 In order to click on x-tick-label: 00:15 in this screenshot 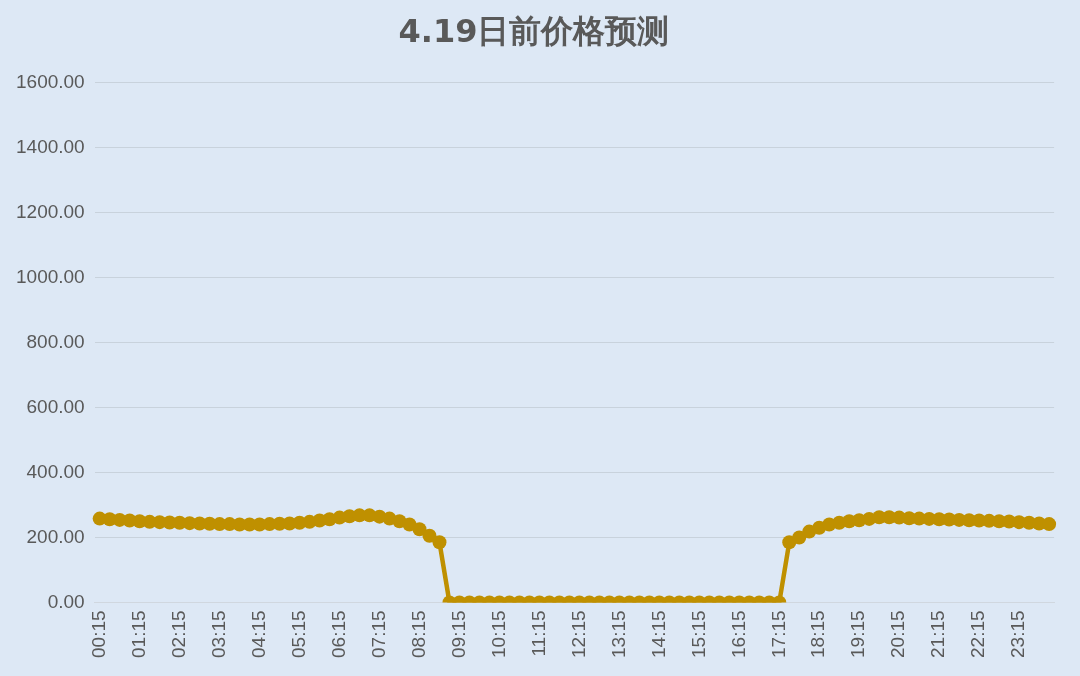, I will do `click(98, 634)`.